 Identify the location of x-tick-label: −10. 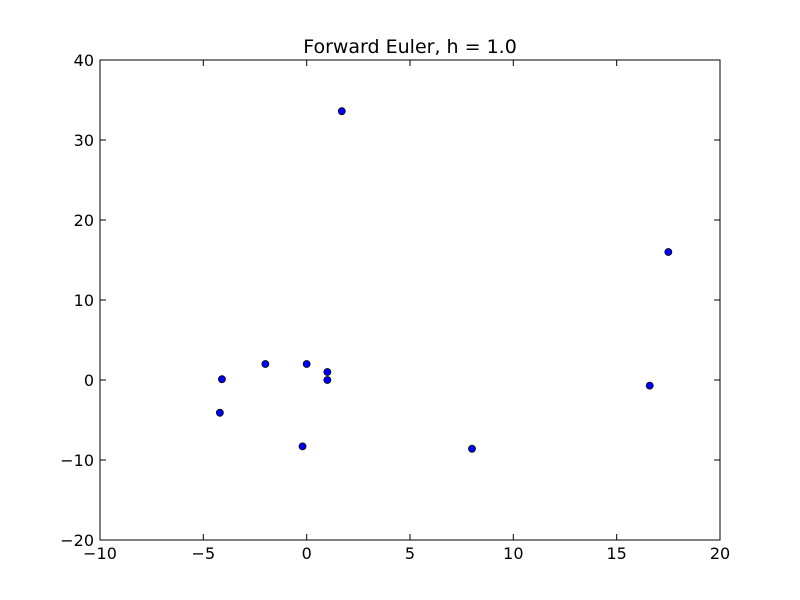
(100, 553).